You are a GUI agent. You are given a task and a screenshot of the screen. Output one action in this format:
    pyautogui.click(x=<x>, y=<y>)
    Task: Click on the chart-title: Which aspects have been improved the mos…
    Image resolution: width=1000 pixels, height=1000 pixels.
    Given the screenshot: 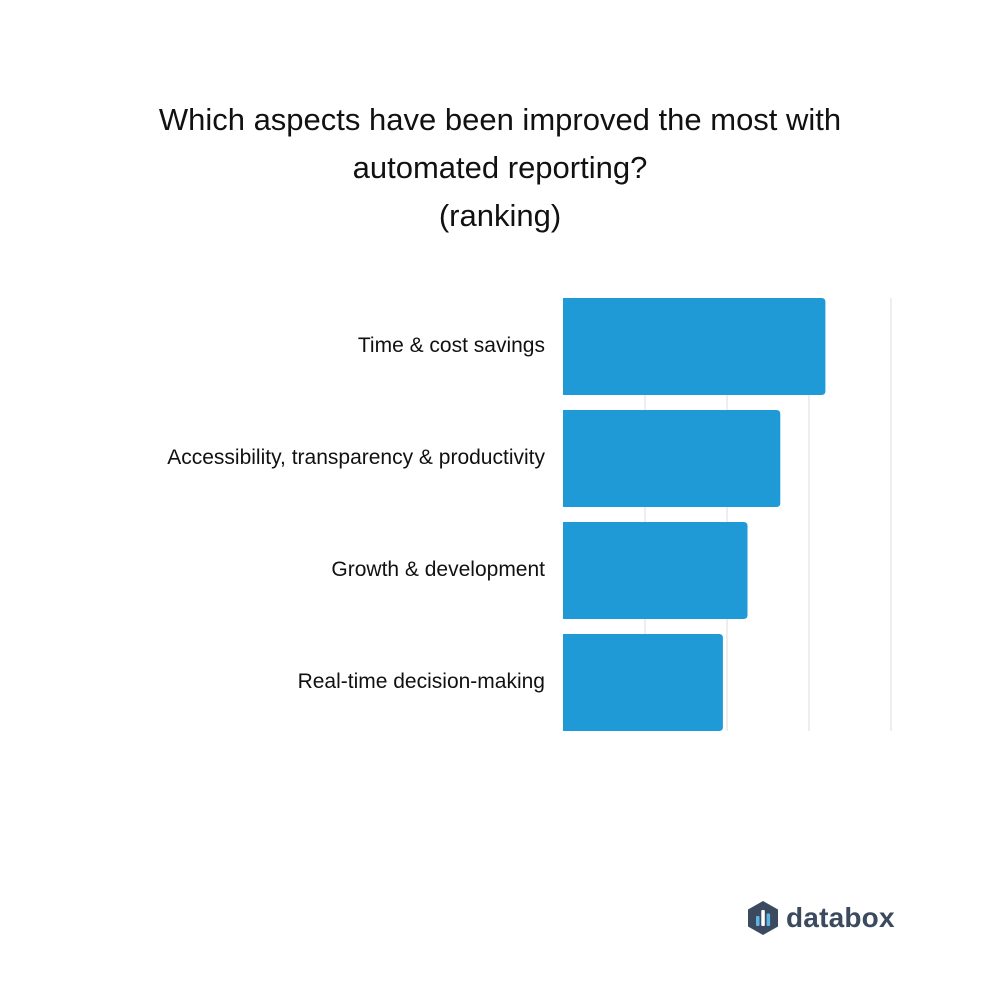 What is the action you would take?
    pyautogui.click(x=500, y=168)
    